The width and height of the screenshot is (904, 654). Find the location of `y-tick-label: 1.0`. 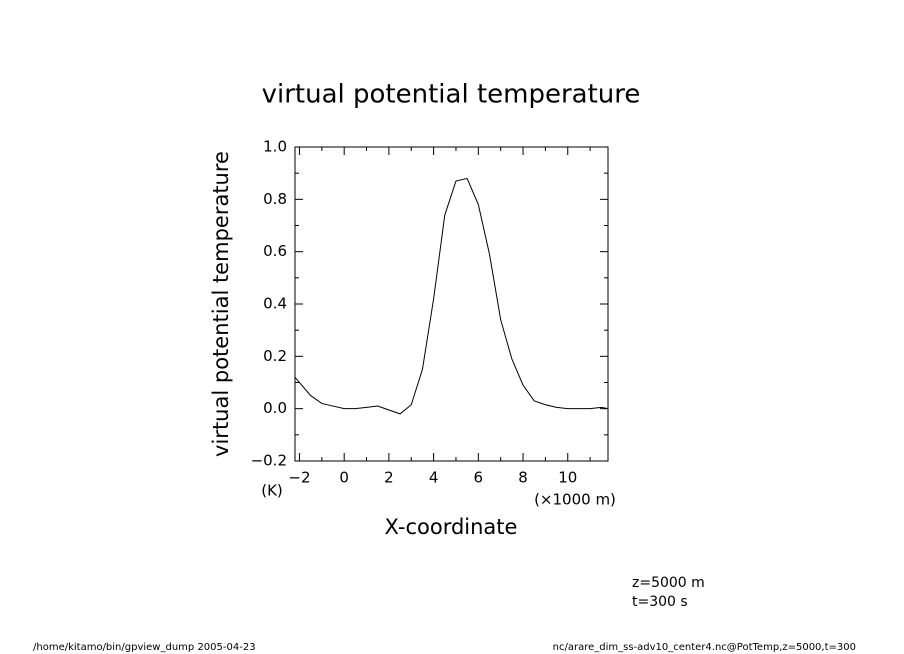

y-tick-label: 1.0 is located at coordinates (275, 147).